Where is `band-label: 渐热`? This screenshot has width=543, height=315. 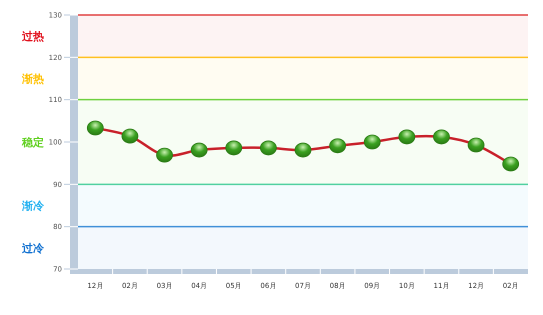
band-label: 渐热 is located at coordinates (32, 79).